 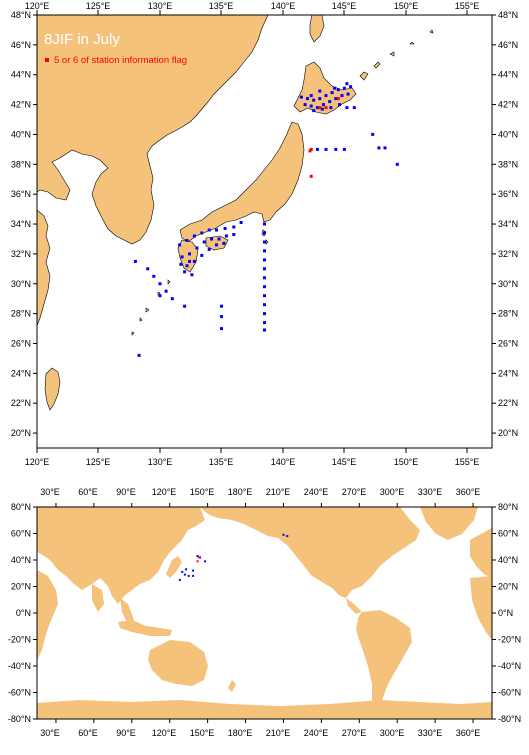 I want to click on lat-label: 26°N, so click(x=508, y=343).